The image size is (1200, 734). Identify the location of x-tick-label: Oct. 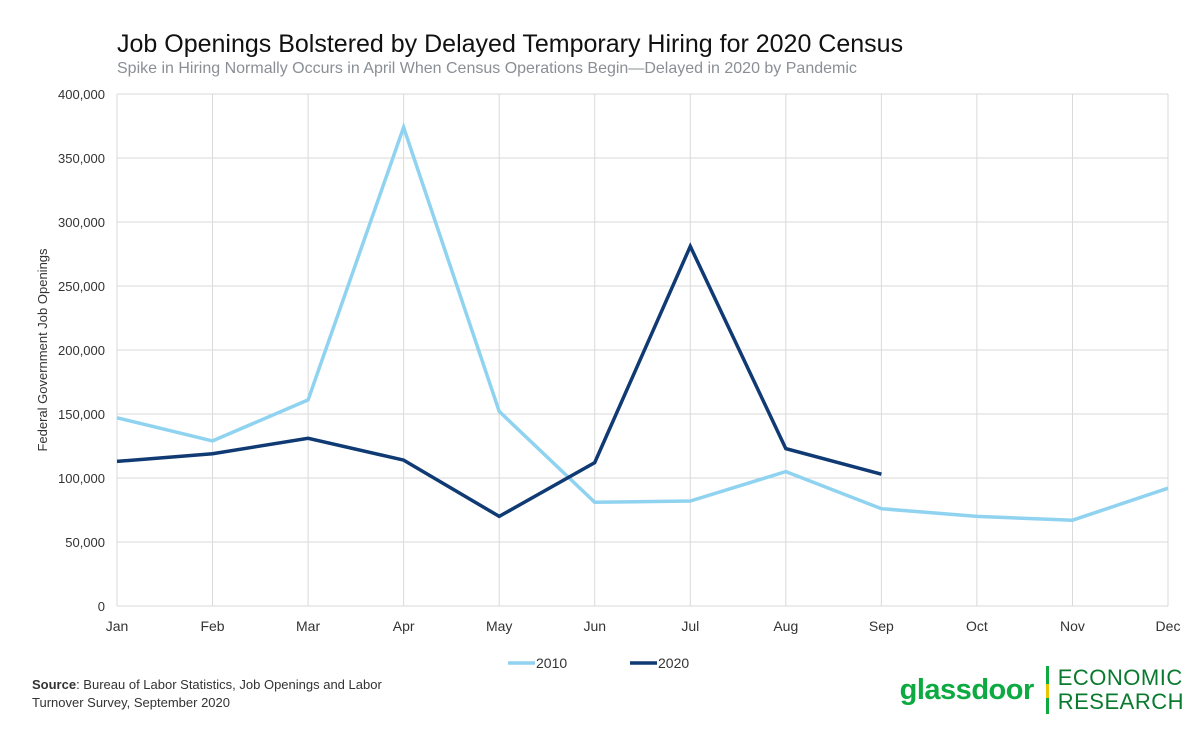
(977, 626).